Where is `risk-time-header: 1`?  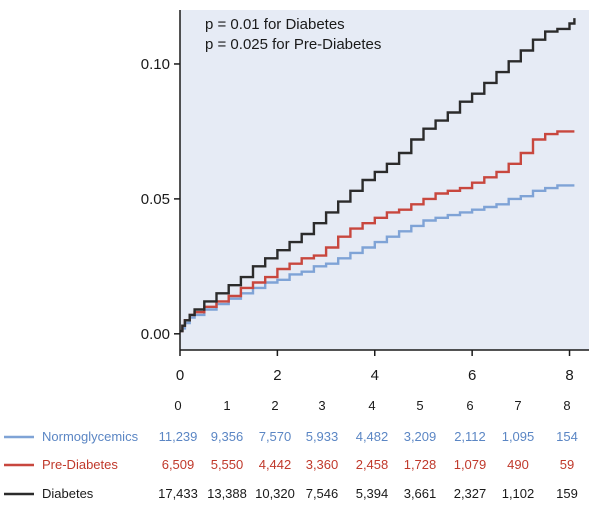 risk-time-header: 1 is located at coordinates (226, 405).